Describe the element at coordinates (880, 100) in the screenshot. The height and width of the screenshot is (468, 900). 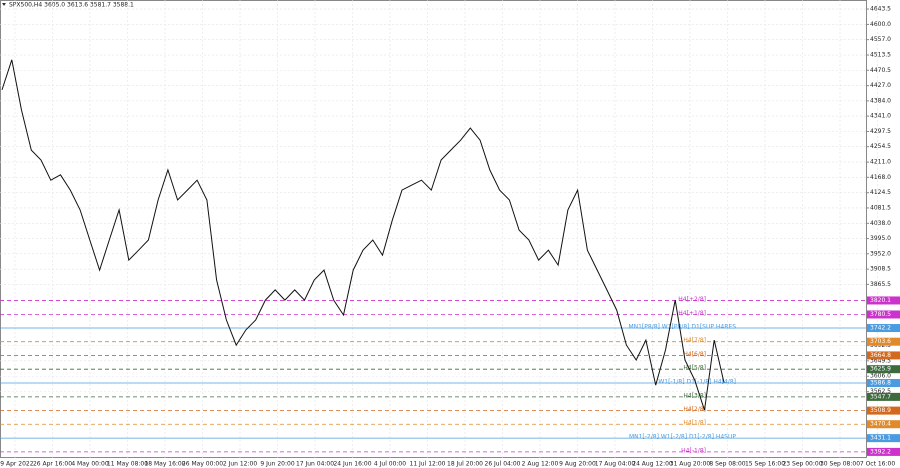
I see `y-tick-label: 4384.0` at that location.